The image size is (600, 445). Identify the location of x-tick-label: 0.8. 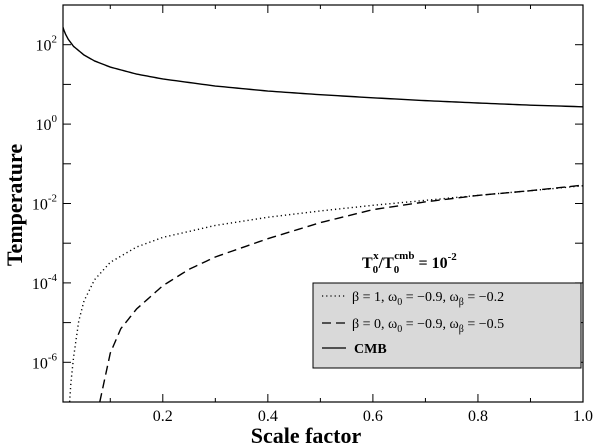
(478, 416).